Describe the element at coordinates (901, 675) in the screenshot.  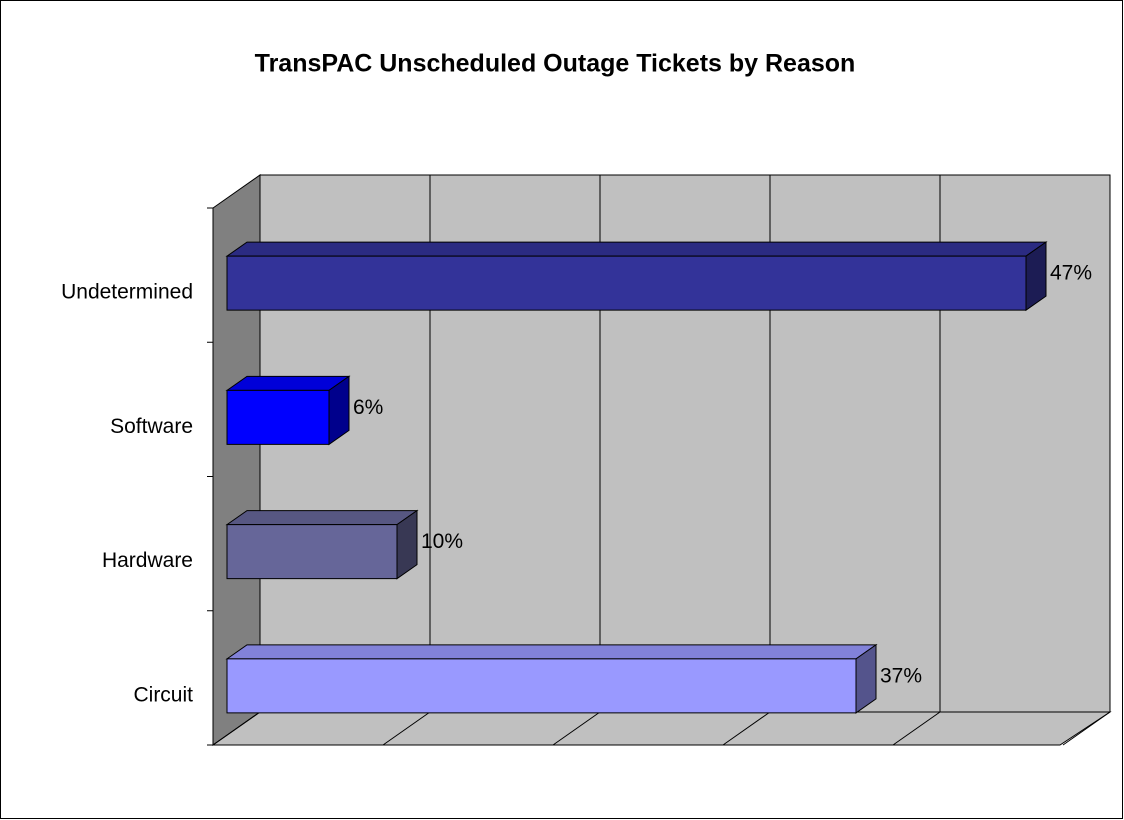
I see `value-label: 37%` at that location.